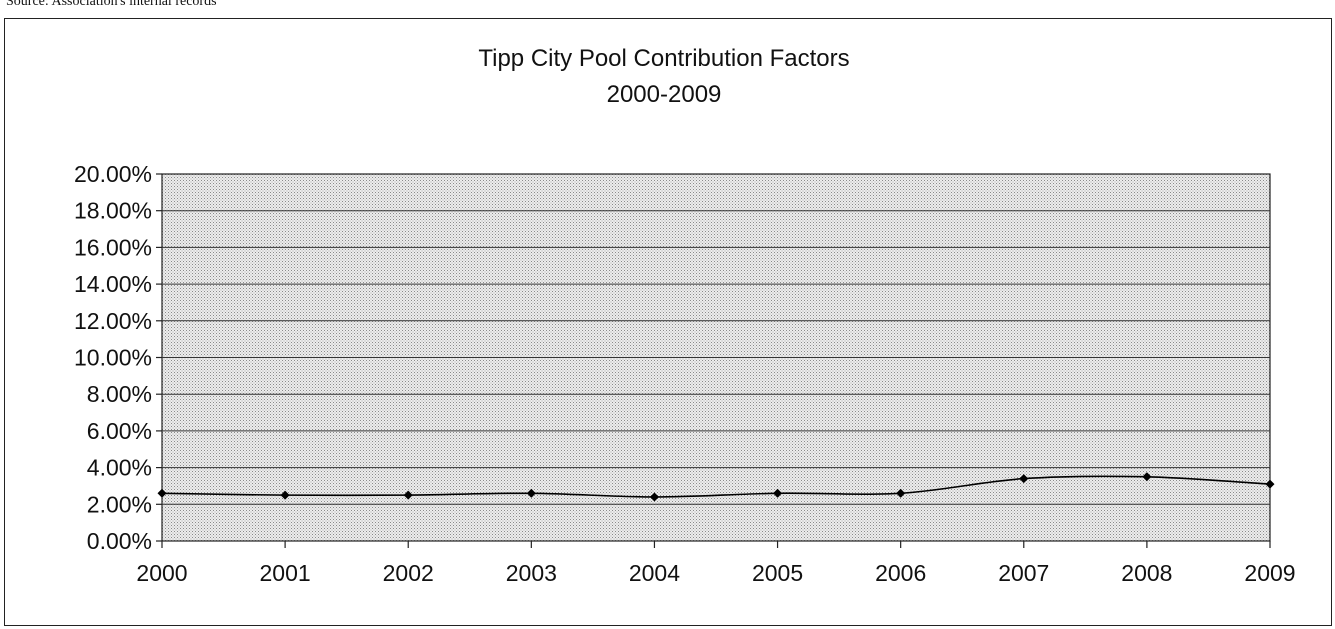 This screenshot has width=1335, height=629. What do you see at coordinates (111, 4) in the screenshot?
I see `source-note: Source: Association's internal records` at bounding box center [111, 4].